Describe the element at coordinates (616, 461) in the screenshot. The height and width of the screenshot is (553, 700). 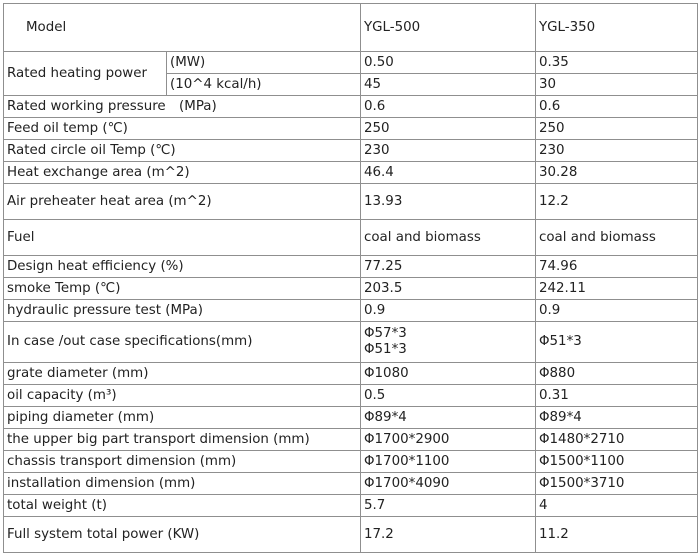
I see `cell-value: Φ1500*1100` at that location.